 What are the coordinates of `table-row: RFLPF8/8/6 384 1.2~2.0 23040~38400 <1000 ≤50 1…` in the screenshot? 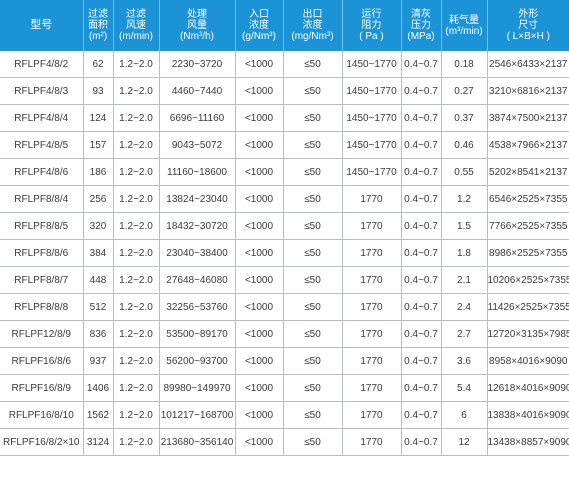 It's located at (284, 253).